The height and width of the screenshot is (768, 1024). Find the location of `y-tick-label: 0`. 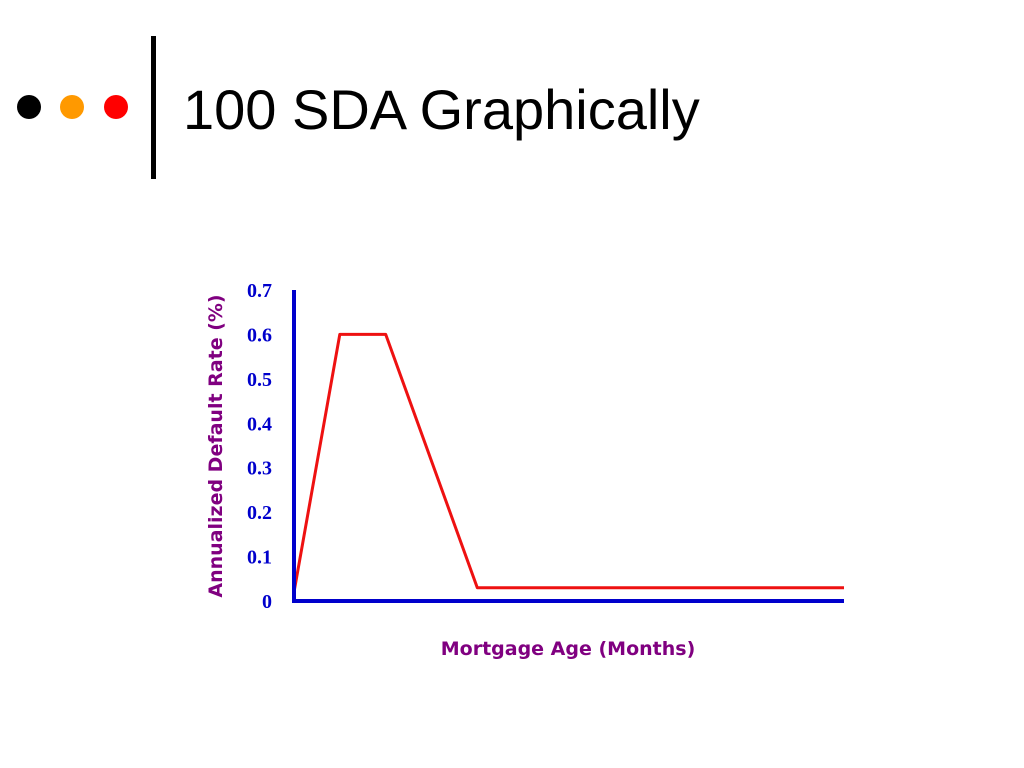

y-tick-label: 0 is located at coordinates (267, 602).